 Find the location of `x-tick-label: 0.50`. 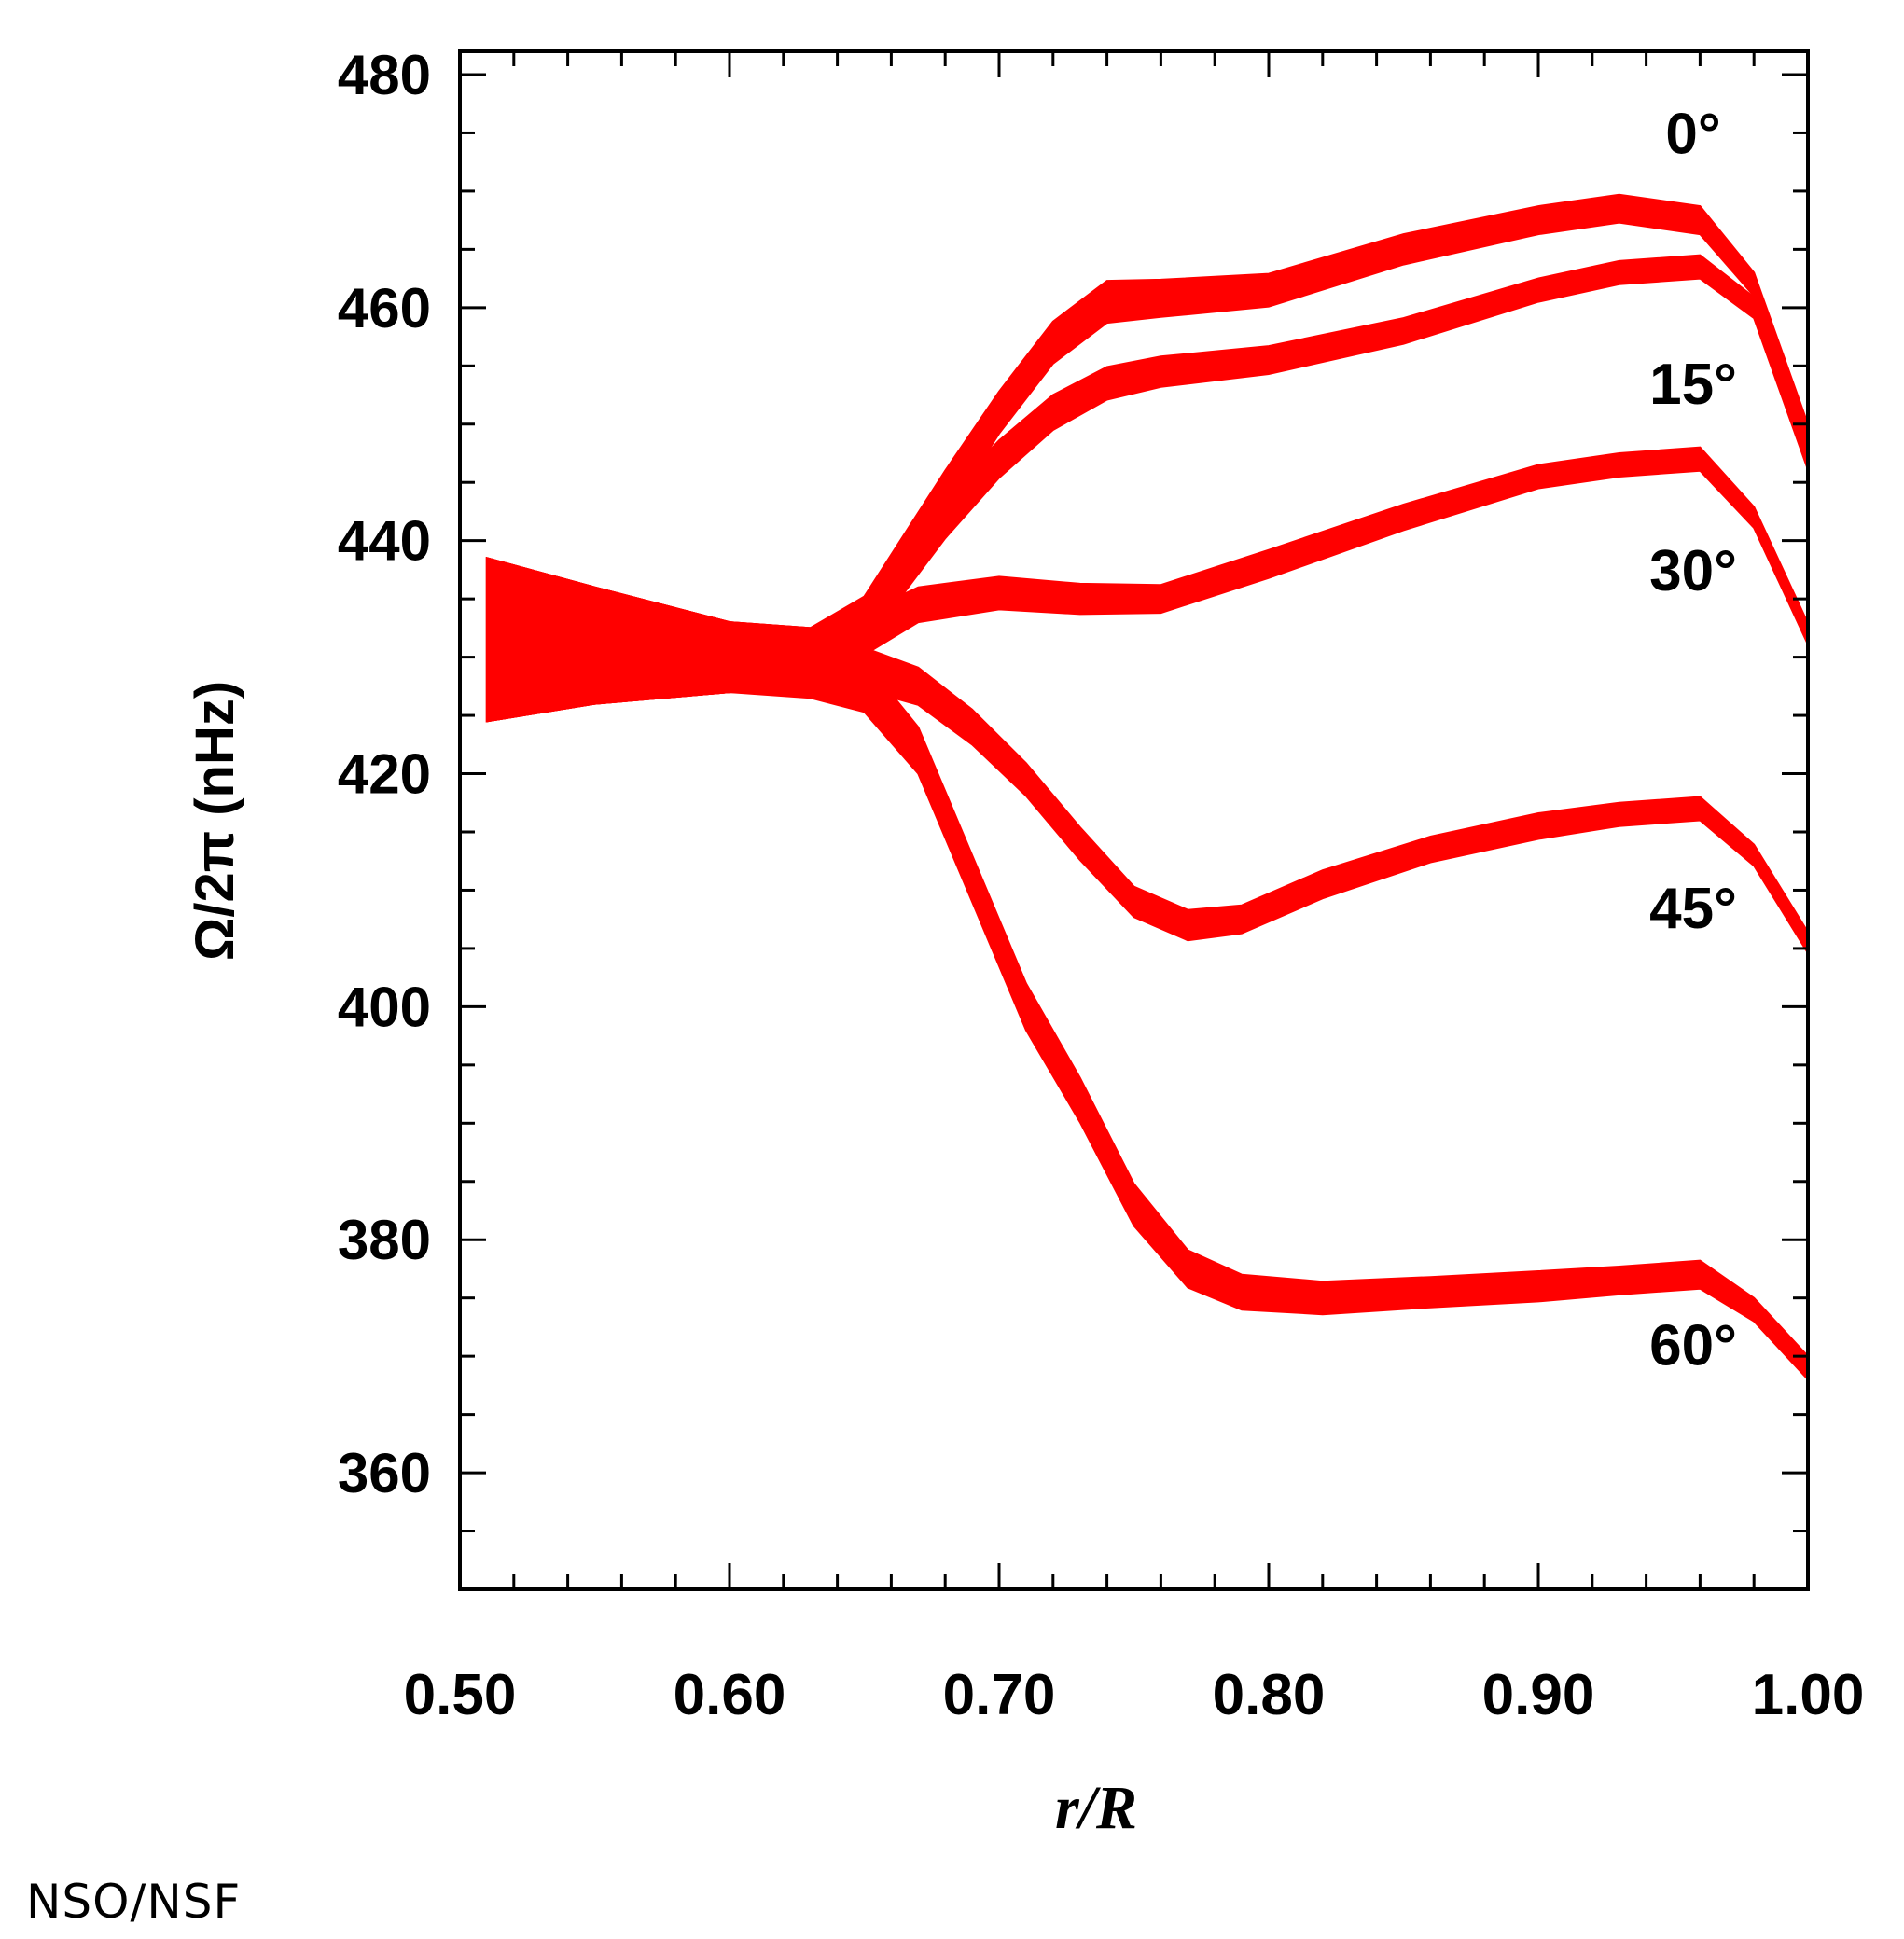

x-tick-label: 0.50 is located at coordinates (460, 1695).